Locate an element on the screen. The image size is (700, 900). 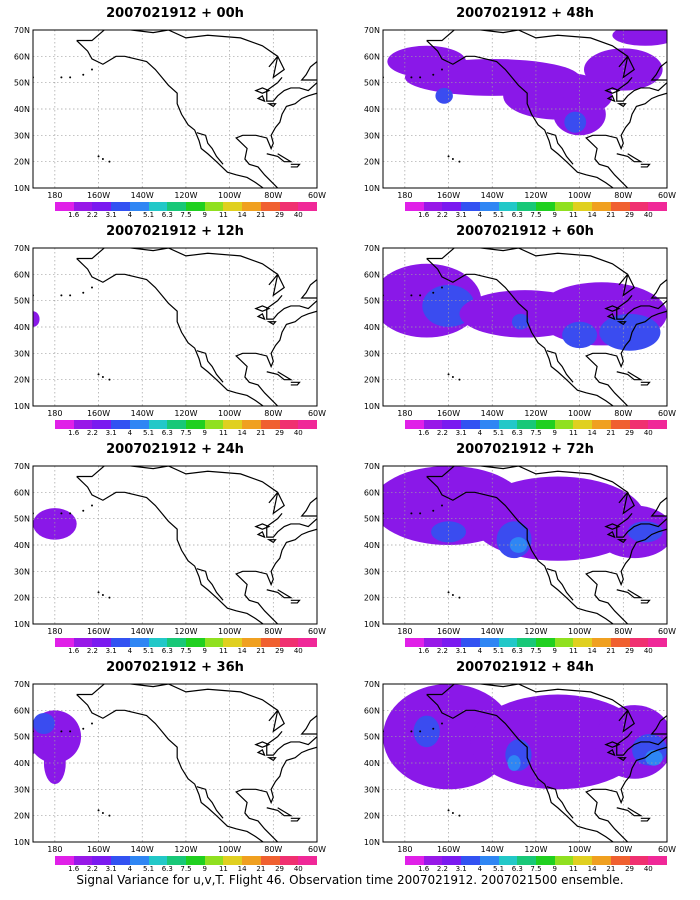
colorbar-label: 11 is located at coordinates (223, 869).